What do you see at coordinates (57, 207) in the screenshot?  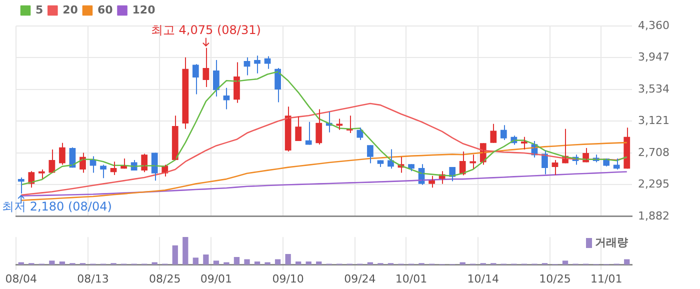 I see `annotation: 최저 2,180 (08/04)` at bounding box center [57, 207].